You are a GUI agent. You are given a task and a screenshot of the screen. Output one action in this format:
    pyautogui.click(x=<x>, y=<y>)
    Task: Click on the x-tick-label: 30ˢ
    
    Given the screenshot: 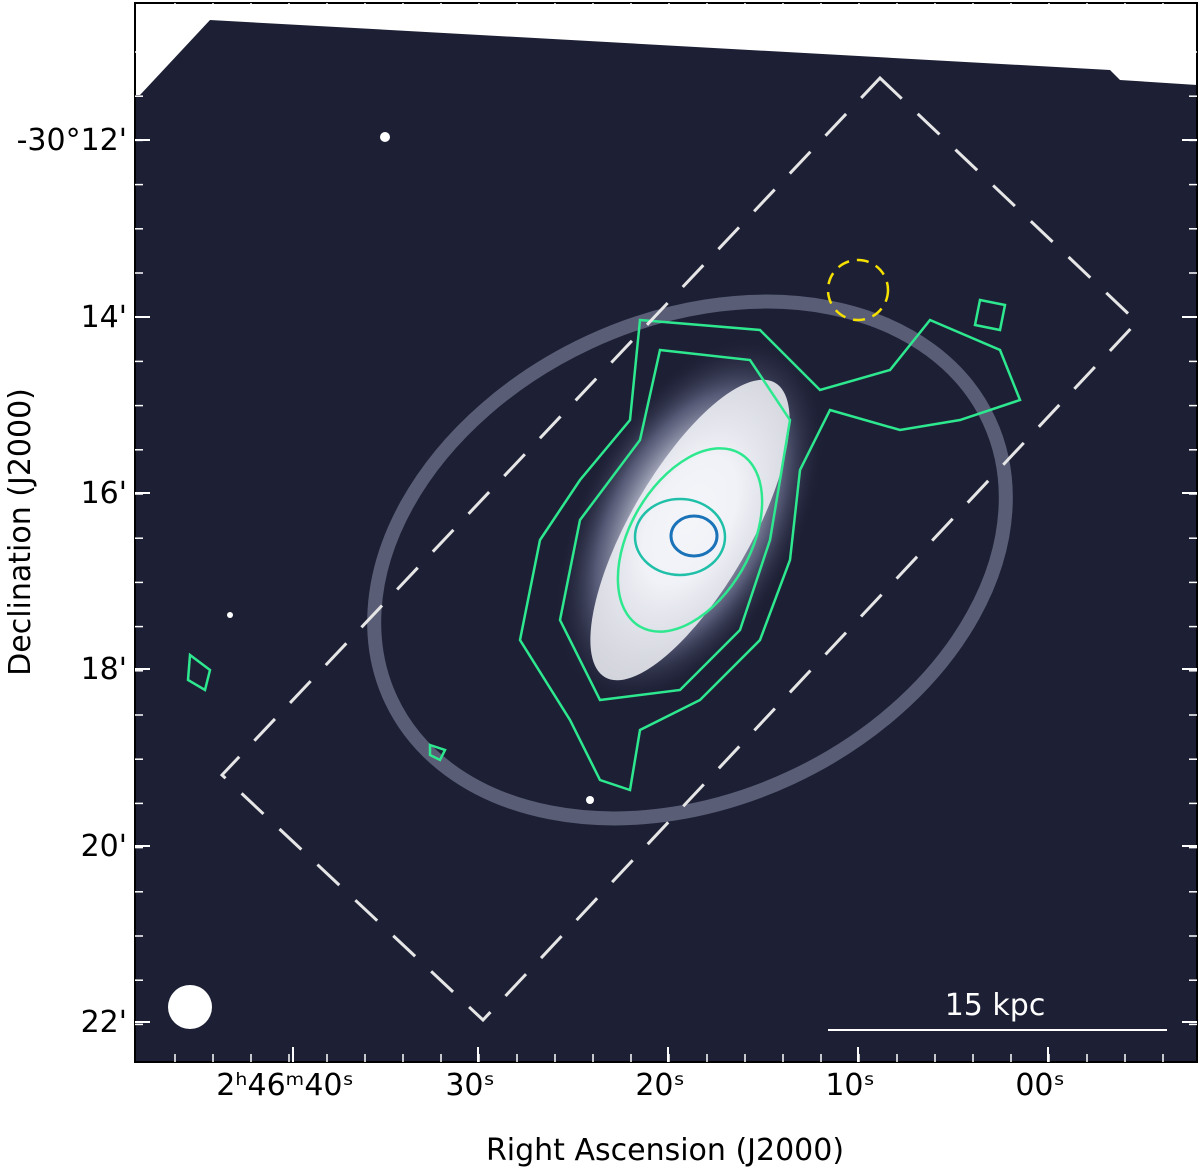 What is the action you would take?
    pyautogui.click(x=469, y=1085)
    